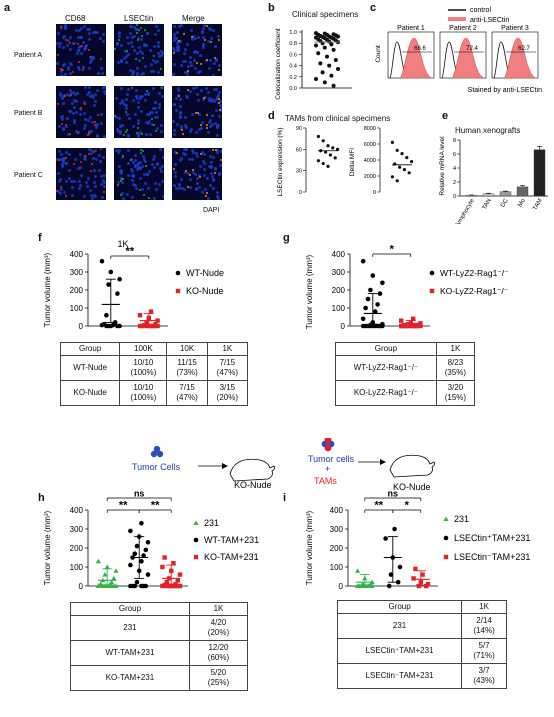  I want to click on legend-label: KO-LyZ2-Rag1⁻/⁻, so click(474, 291).